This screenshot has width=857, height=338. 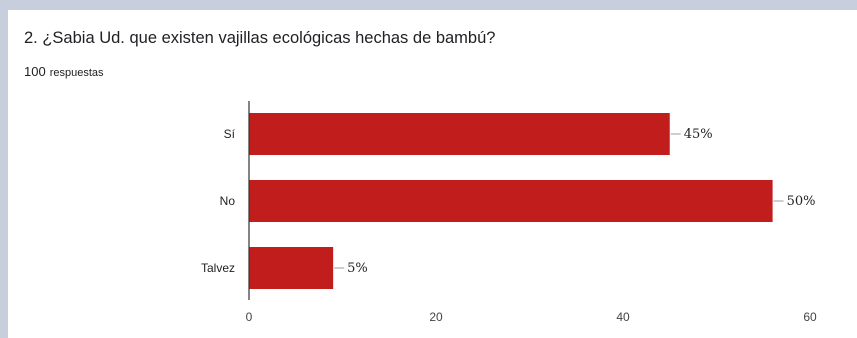 I want to click on category-label-1: No, so click(x=228, y=201).